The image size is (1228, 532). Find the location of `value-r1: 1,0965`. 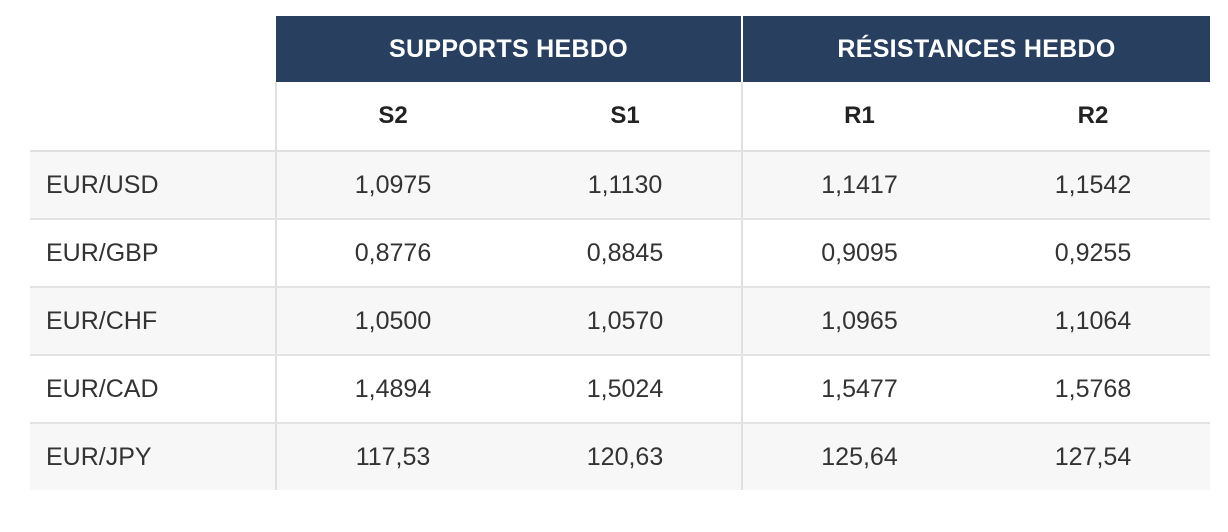

value-r1: 1,0965 is located at coordinates (858, 321).